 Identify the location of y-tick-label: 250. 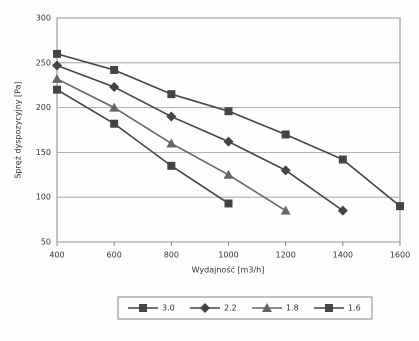
(43, 62).